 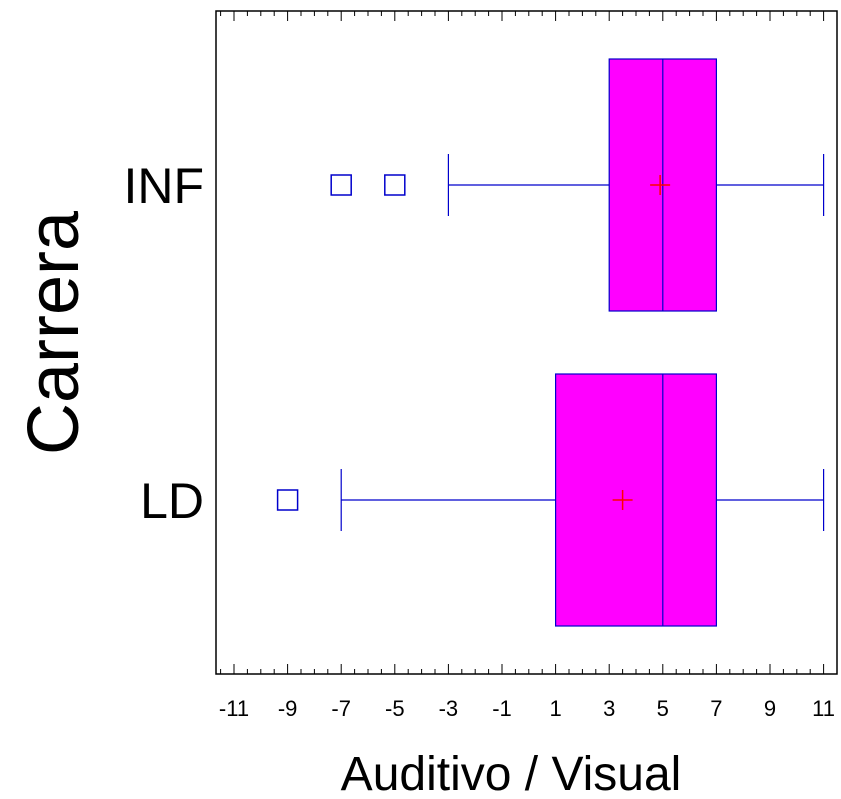 I want to click on x-axis-title: Auditivo / Visual, so click(x=511, y=773).